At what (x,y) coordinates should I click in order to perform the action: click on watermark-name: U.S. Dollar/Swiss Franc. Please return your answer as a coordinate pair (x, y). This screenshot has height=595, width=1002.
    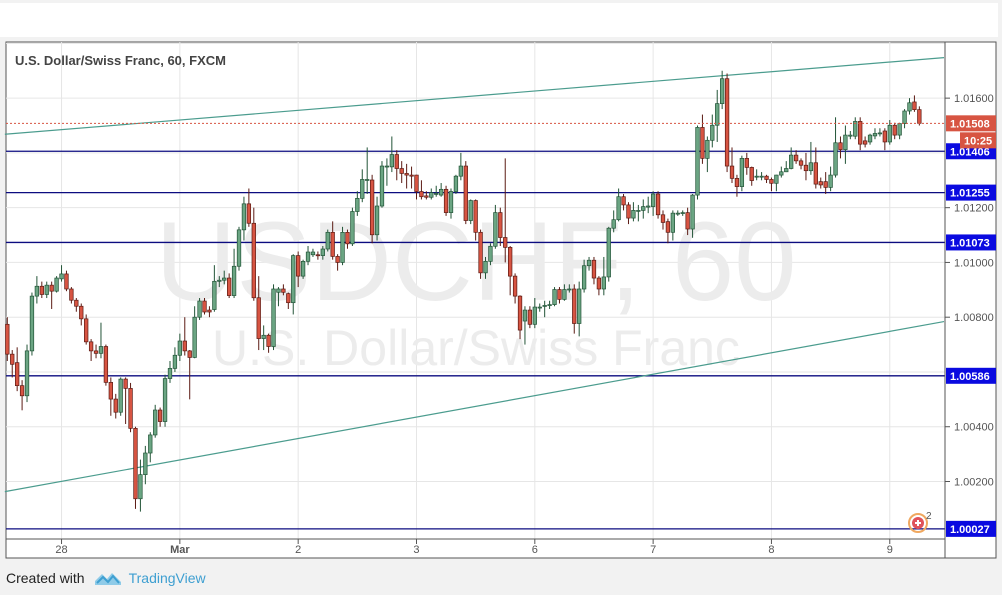
    Looking at the image, I should click on (476, 348).